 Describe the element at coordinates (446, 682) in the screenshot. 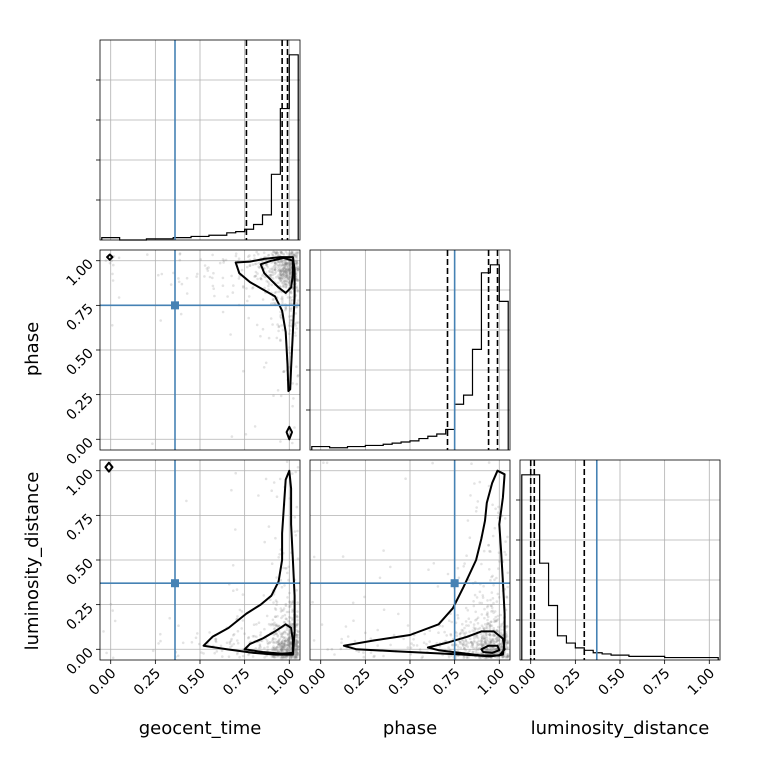

I see `xtick-label-phase-3: 0.75` at that location.